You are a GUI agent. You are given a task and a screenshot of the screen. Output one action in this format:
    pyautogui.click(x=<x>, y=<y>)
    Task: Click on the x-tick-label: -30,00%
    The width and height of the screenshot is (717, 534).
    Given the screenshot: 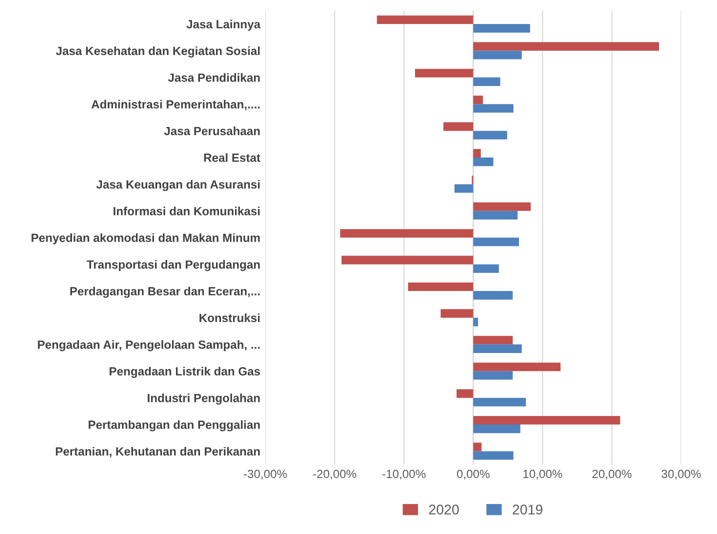 What is the action you would take?
    pyautogui.click(x=265, y=475)
    